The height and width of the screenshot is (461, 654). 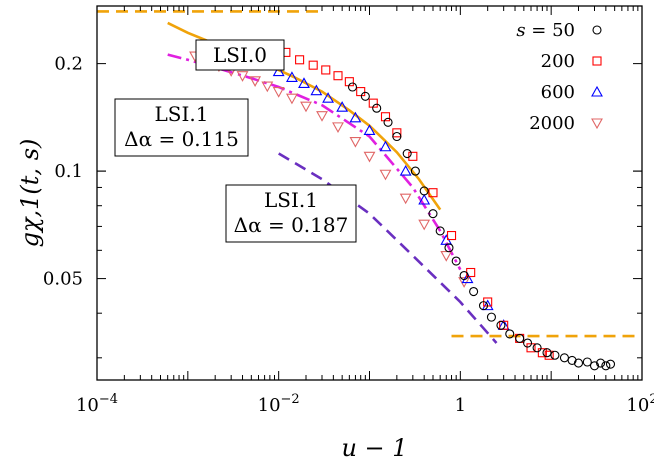 I want to click on y-tick-label: 0.05, so click(x=63, y=279).